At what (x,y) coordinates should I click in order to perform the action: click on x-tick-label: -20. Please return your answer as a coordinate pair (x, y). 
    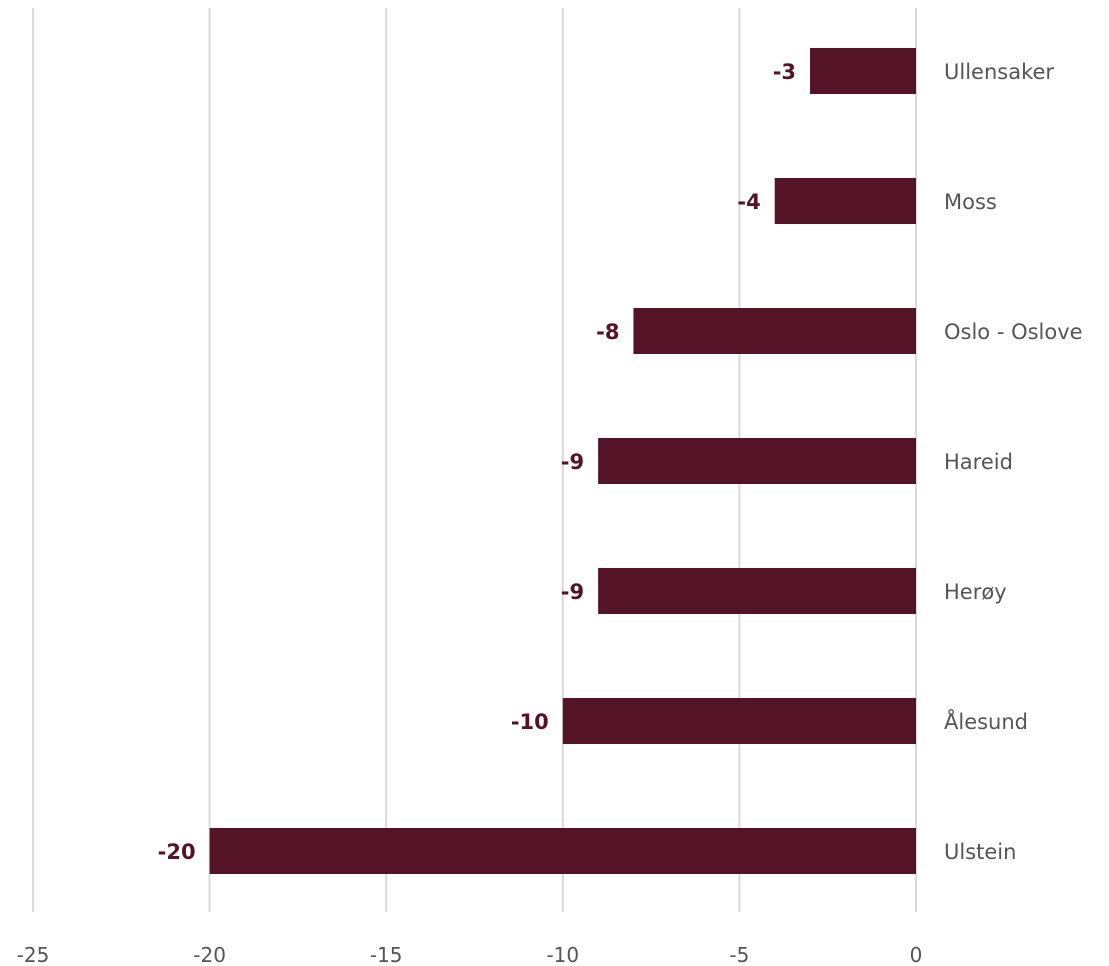
    Looking at the image, I should click on (209, 954).